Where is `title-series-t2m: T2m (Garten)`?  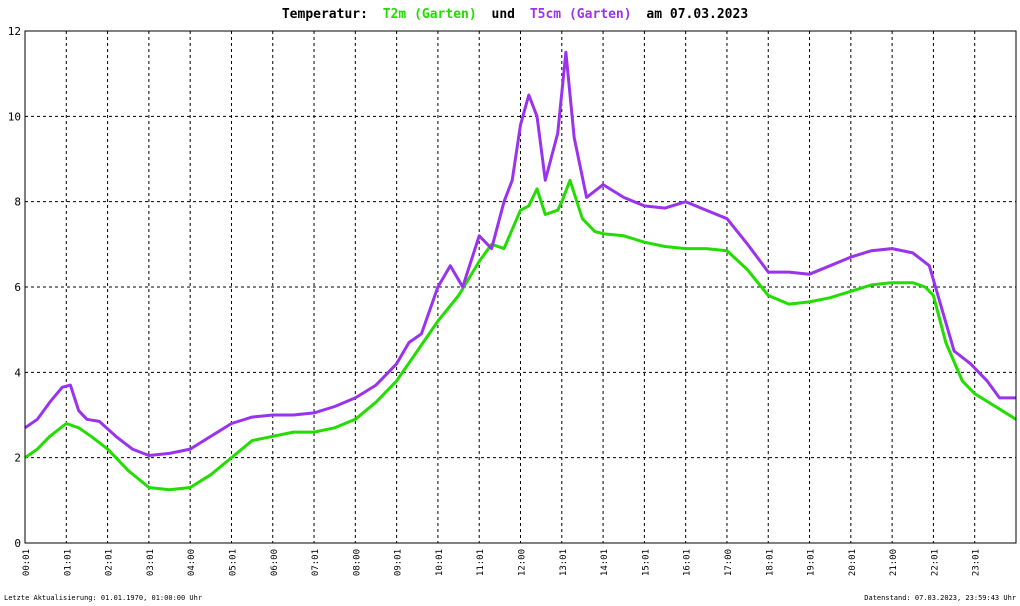
title-series-t2m: T2m (Garten) is located at coordinates (430, 14).